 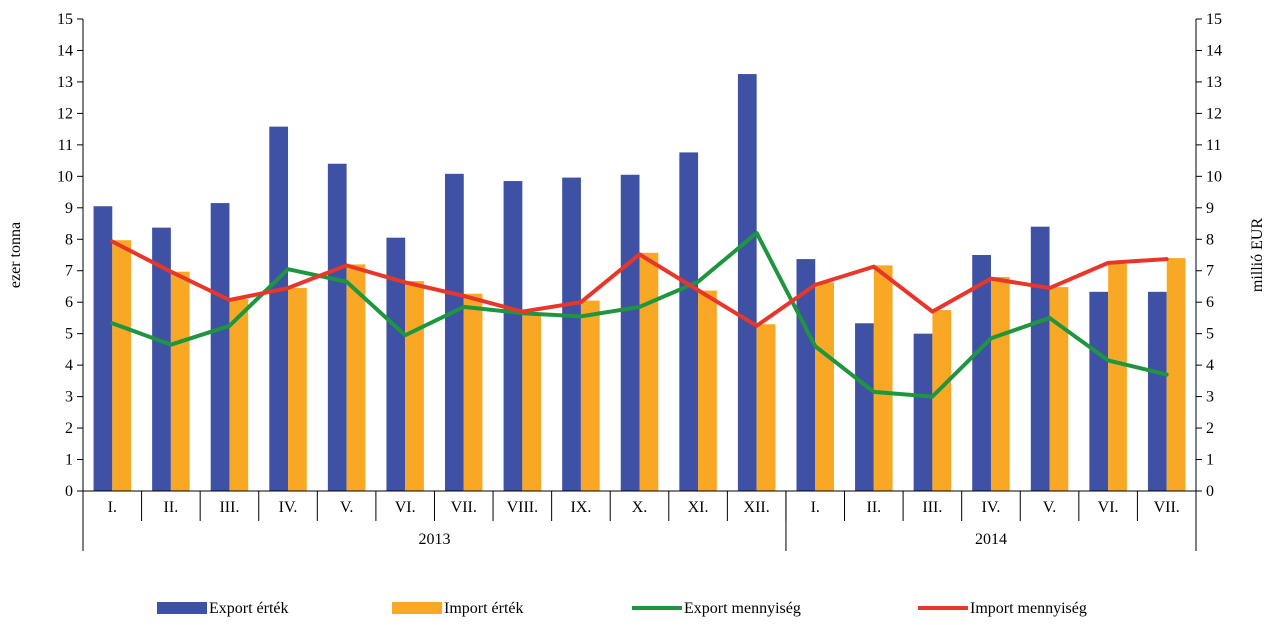 I want to click on x-category-label-15: IV., so click(x=991, y=507).